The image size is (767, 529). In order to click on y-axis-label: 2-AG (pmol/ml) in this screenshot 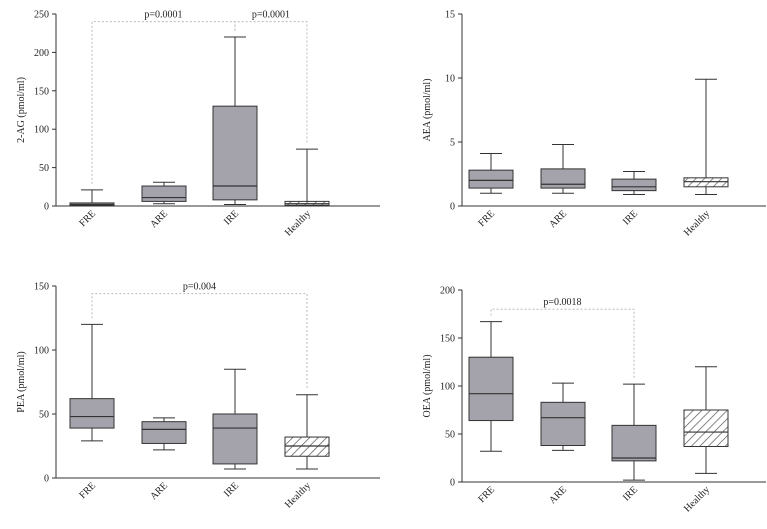, I will do `click(21, 110)`.